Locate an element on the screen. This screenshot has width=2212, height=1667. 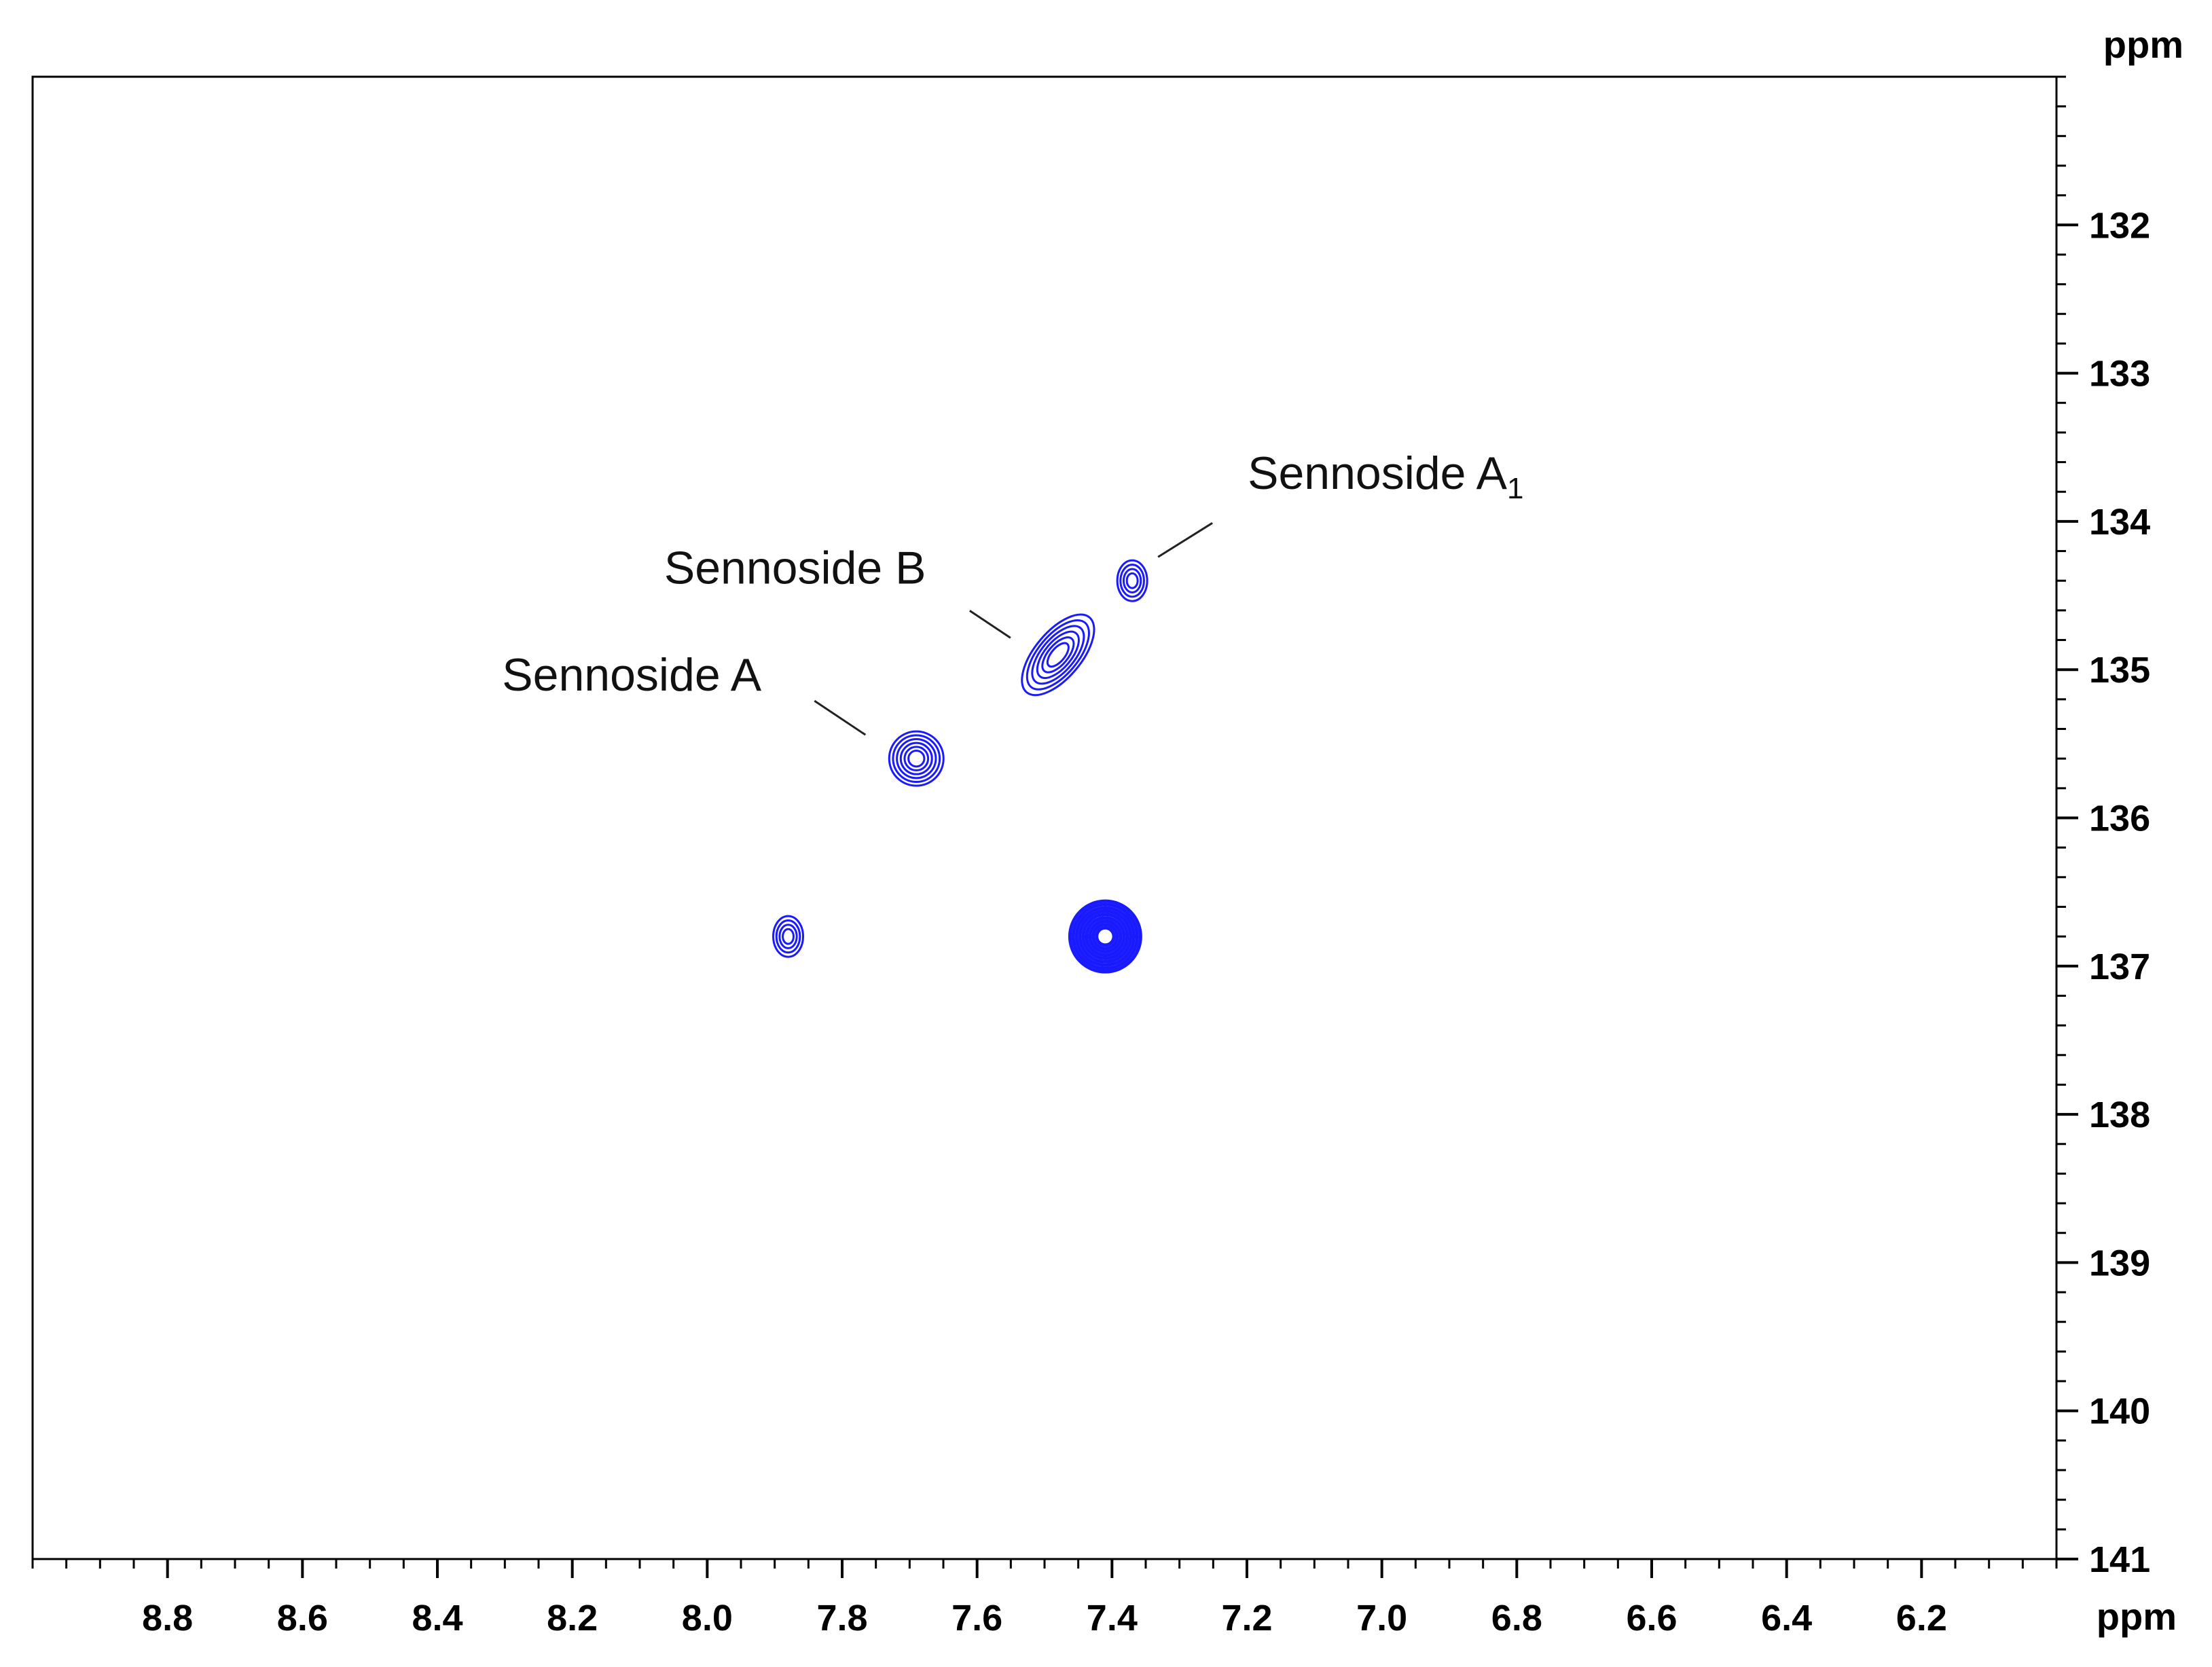
annotations-layer: Sennoside A Sennoside B Sennoside A1 is located at coordinates (1012, 591).